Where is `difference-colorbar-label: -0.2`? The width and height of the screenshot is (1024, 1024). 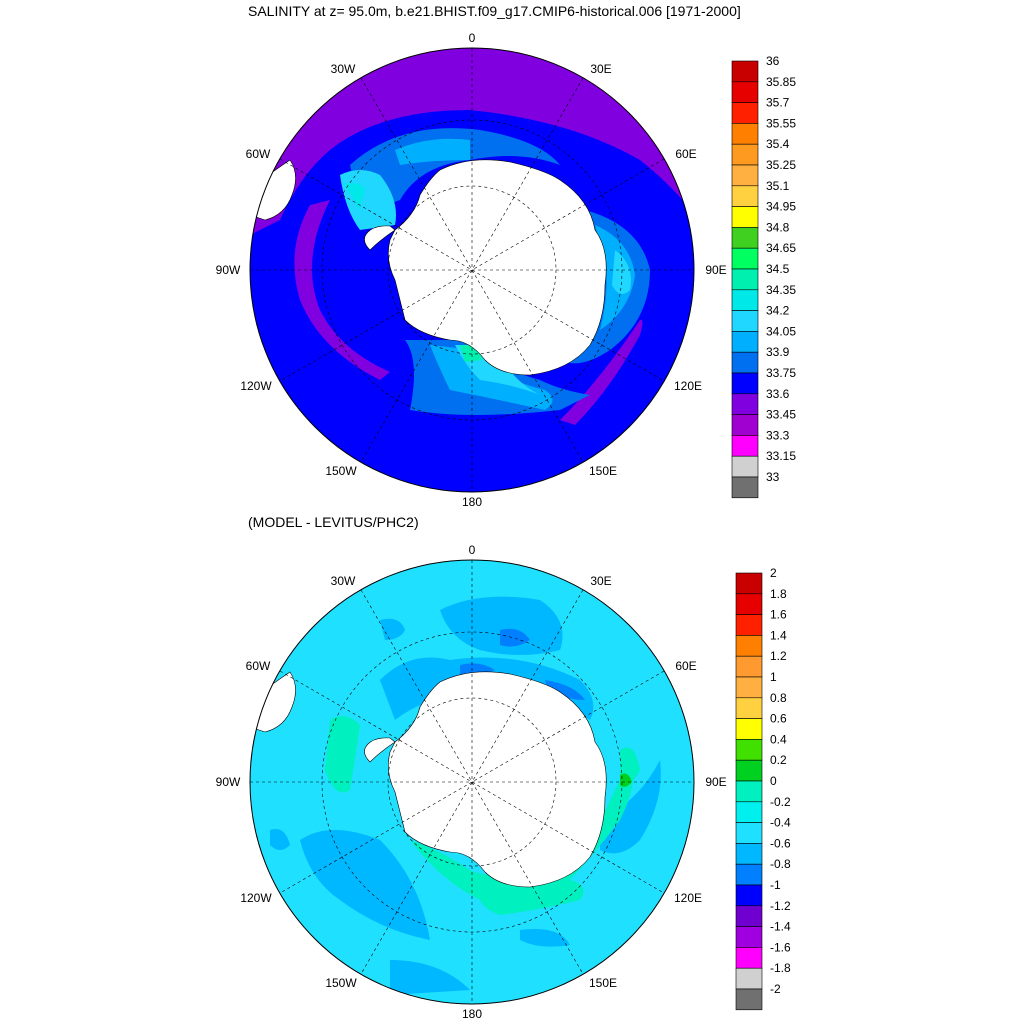 difference-colorbar-label: -0.2 is located at coordinates (780, 802).